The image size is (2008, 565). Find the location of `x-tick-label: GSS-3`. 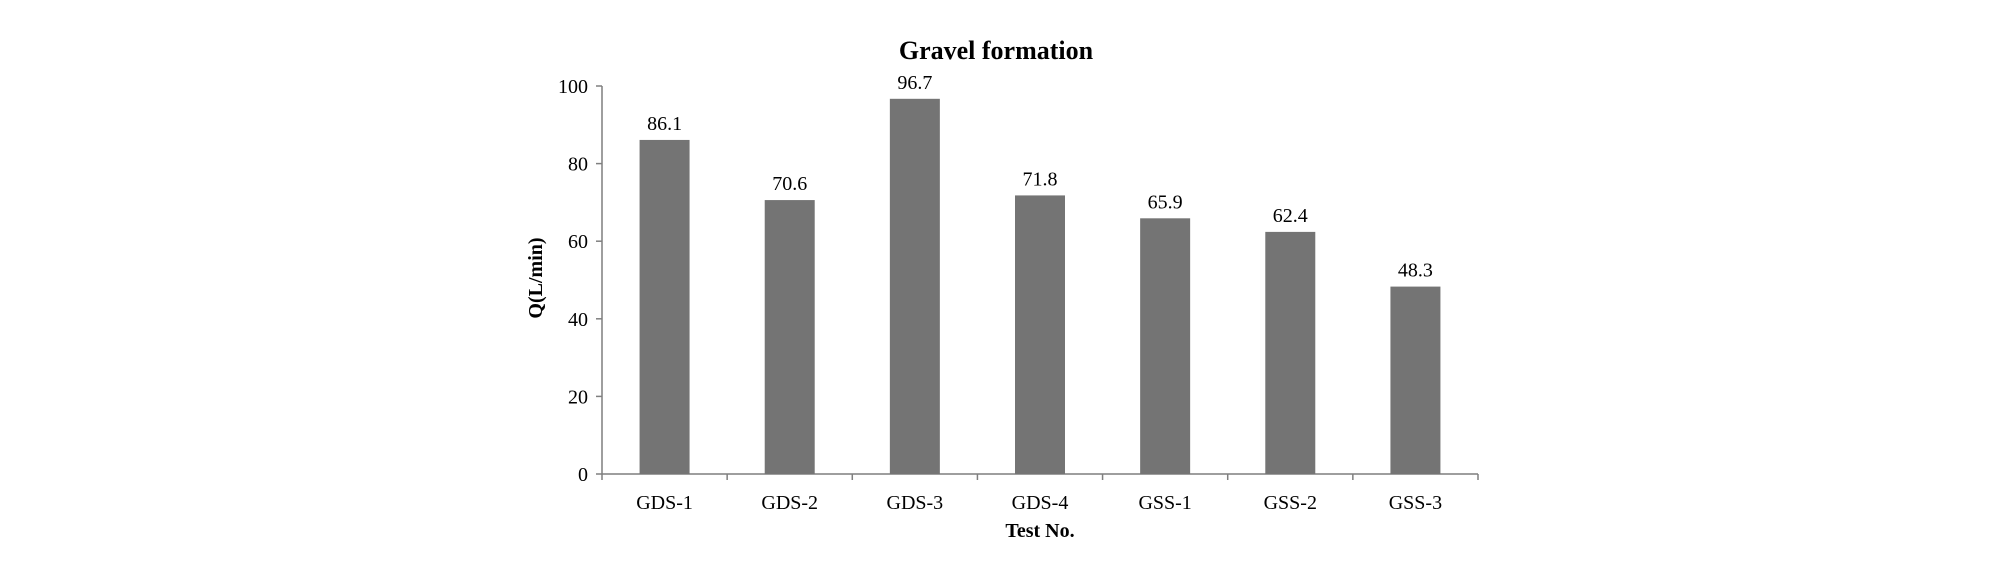

x-tick-label: GSS-3 is located at coordinates (1415, 503).